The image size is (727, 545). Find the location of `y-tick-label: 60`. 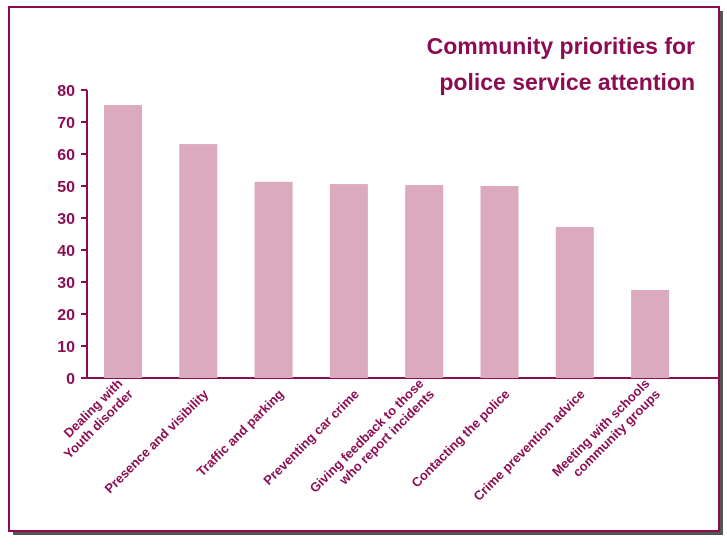

y-tick-label: 60 is located at coordinates (66, 155).